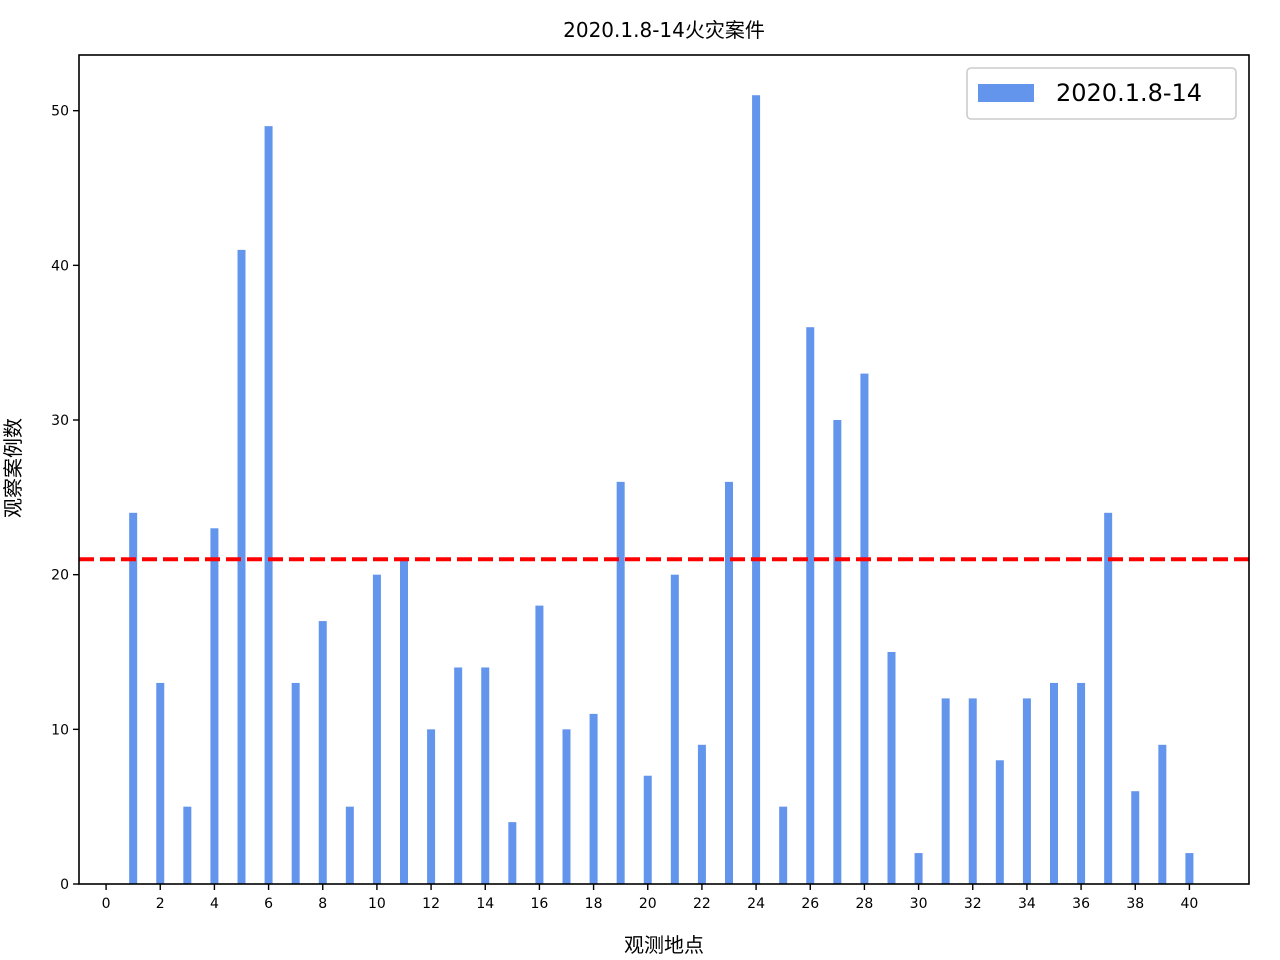 Image resolution: width=1280 pixels, height=960 pixels. I want to click on y-axis-label: 观察案例数, so click(13, 468).